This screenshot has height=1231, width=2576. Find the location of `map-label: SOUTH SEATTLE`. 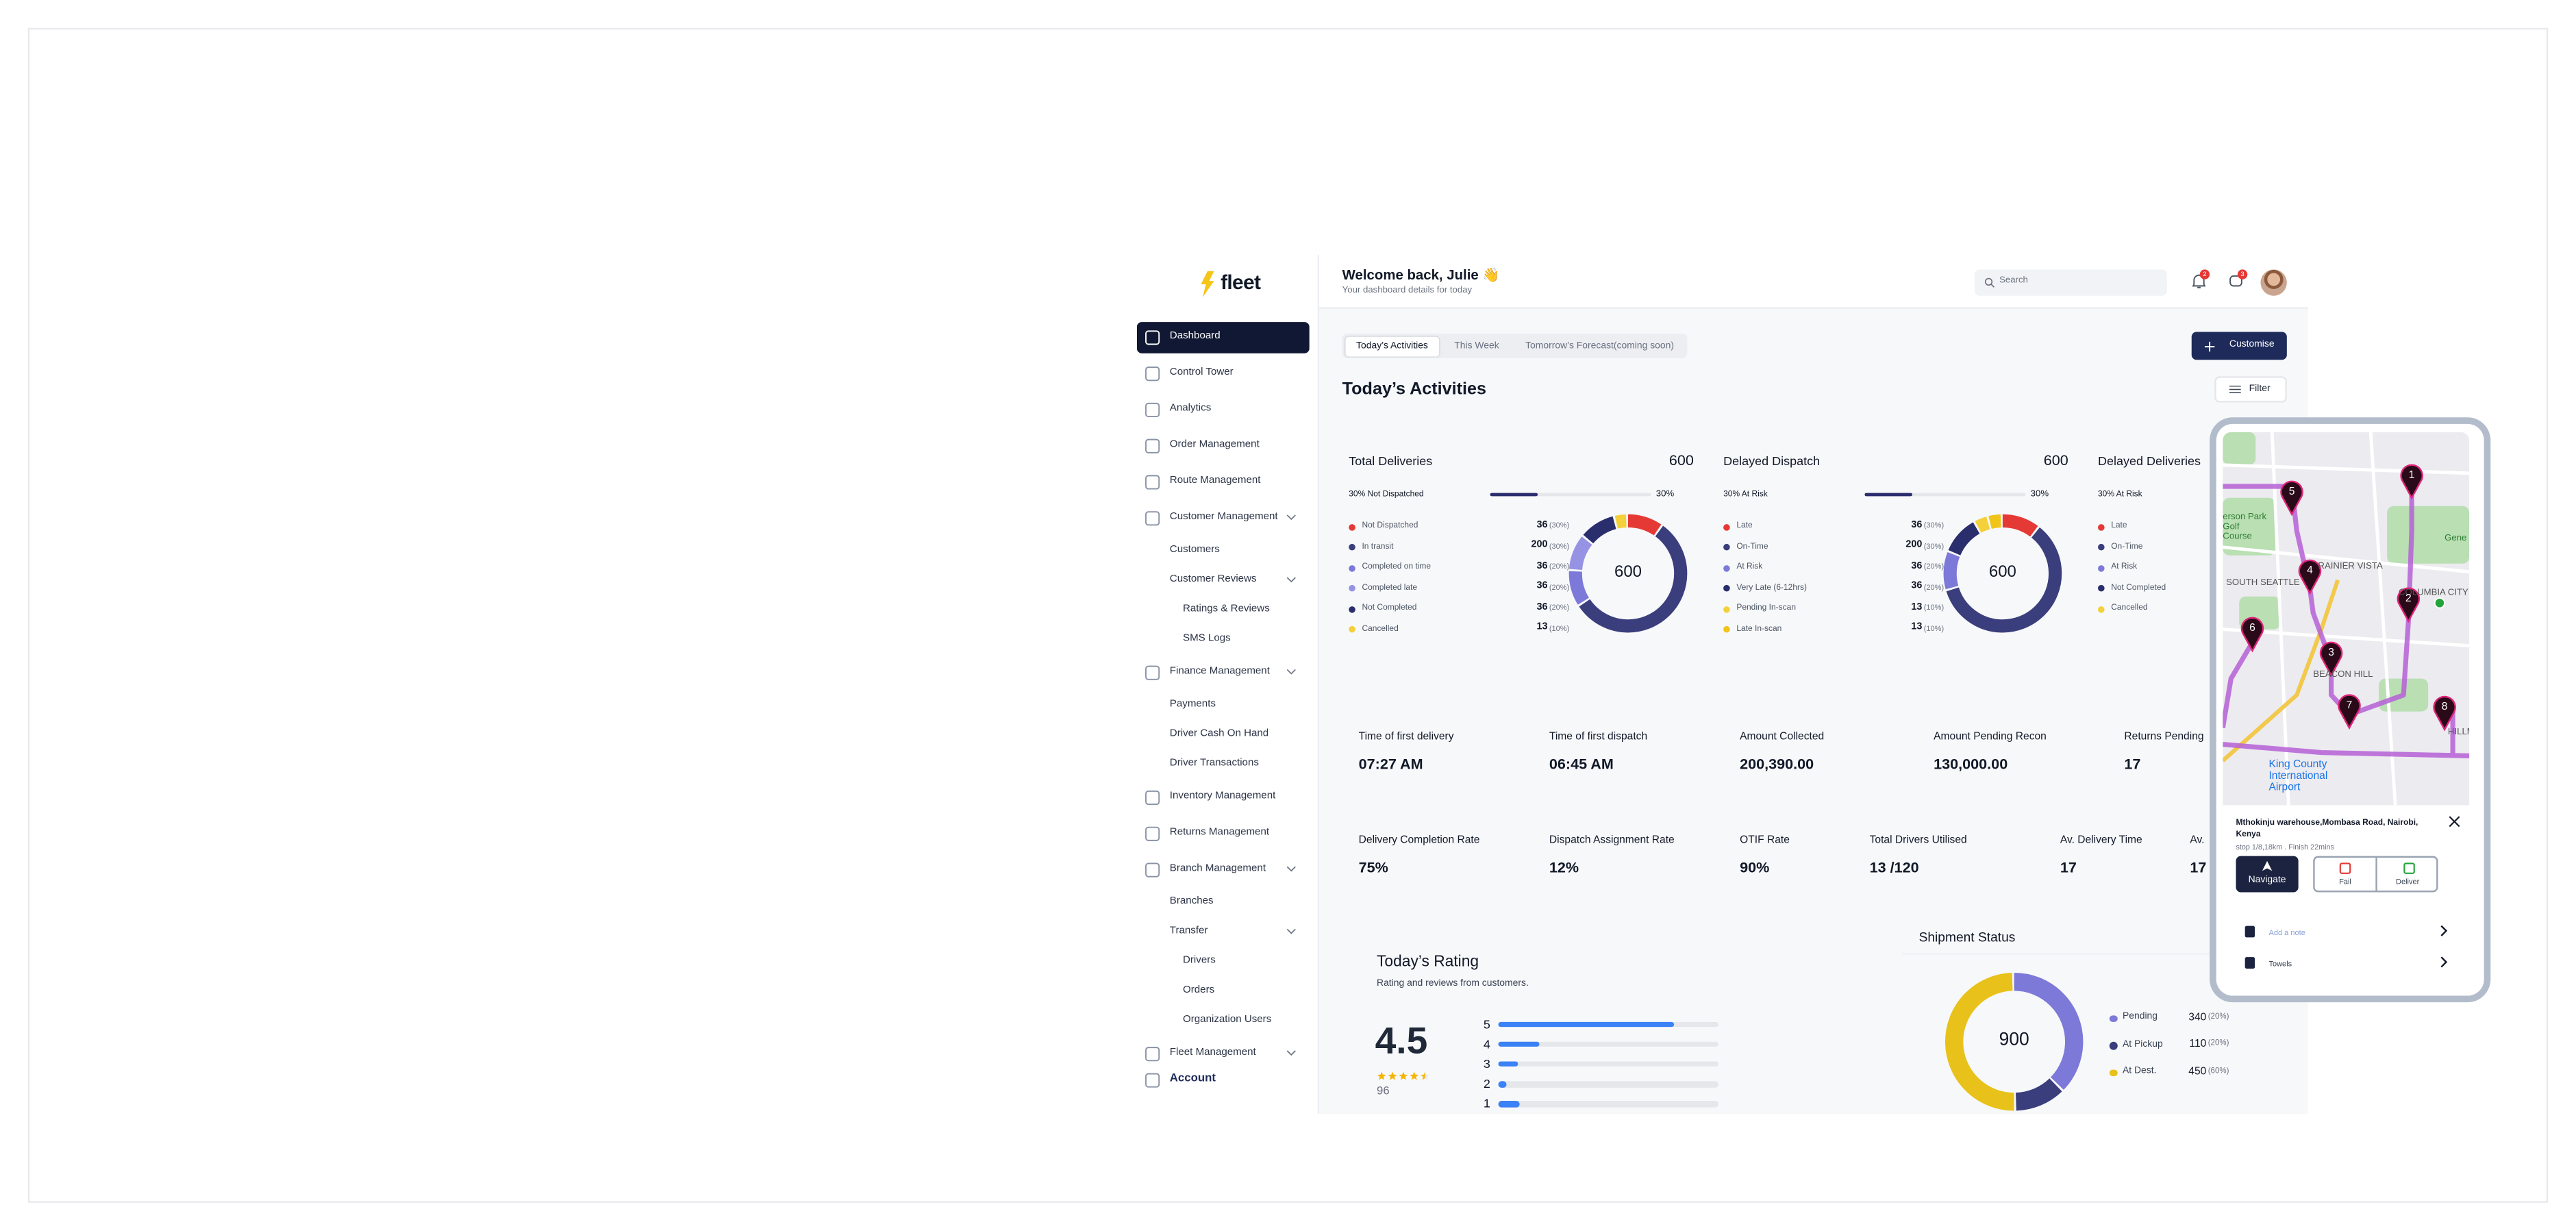

map-label: SOUTH SEATTLE is located at coordinates (2263, 583).